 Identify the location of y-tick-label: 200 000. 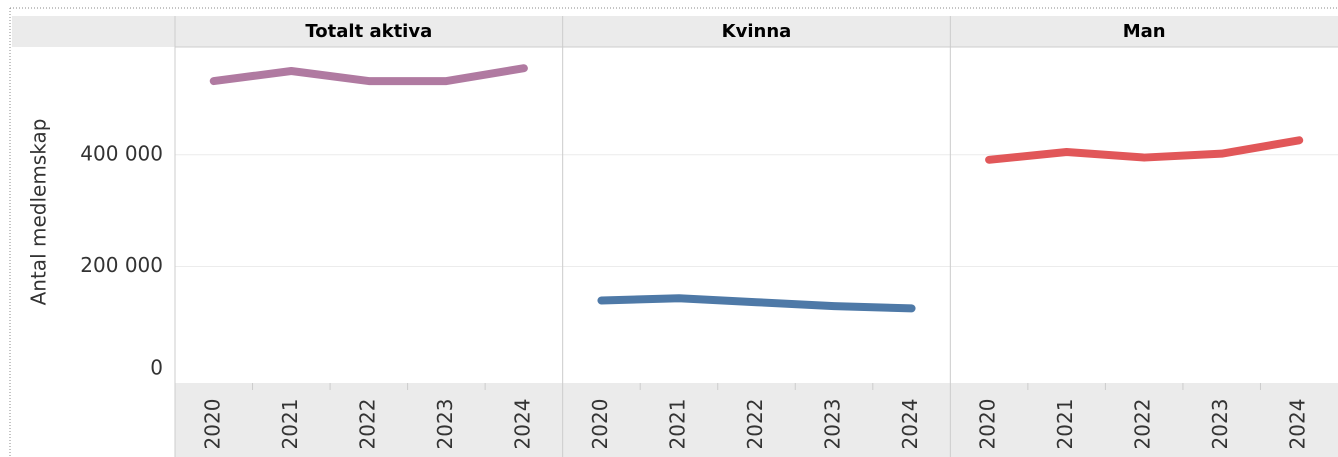
(121, 265).